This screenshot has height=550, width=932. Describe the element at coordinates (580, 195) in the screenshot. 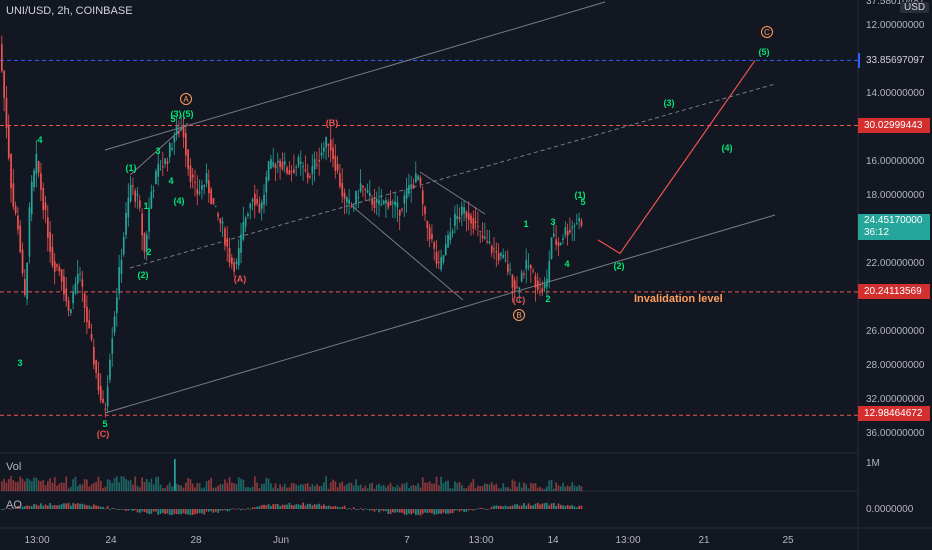

I see `wave-label: (1)` at that location.